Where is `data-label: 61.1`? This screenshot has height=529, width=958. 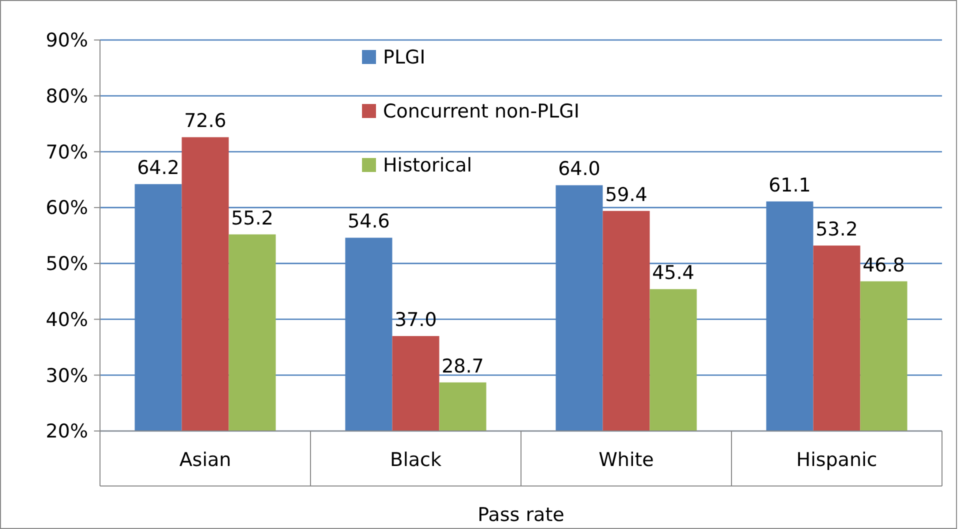 data-label: 61.1 is located at coordinates (789, 185).